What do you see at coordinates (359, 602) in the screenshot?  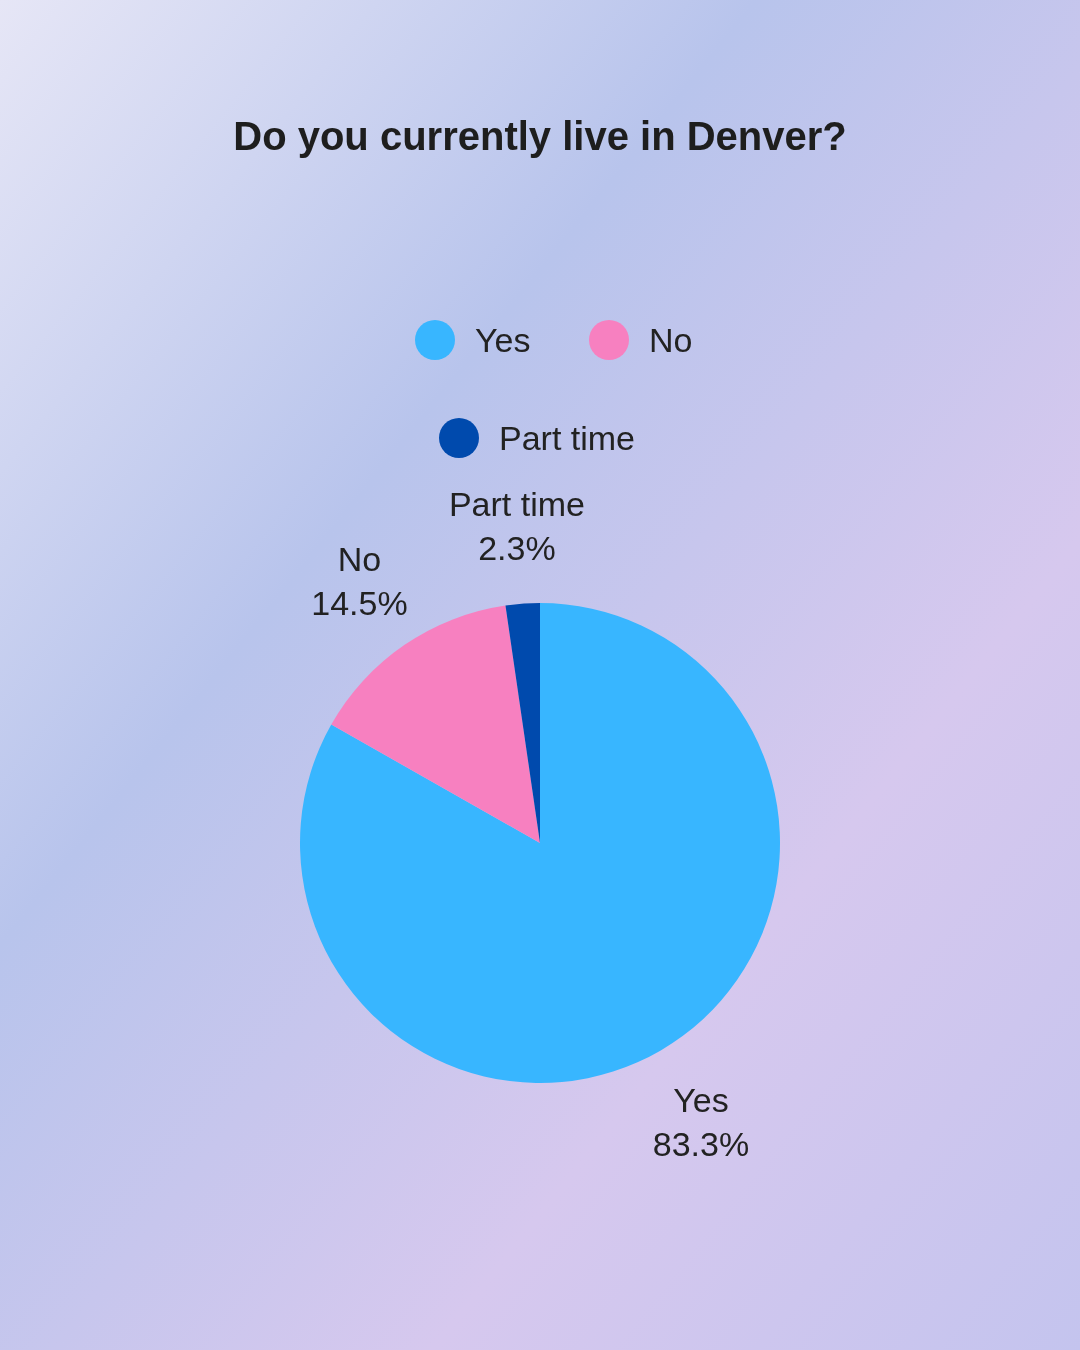 I see `data-label: 14.5%` at bounding box center [359, 602].